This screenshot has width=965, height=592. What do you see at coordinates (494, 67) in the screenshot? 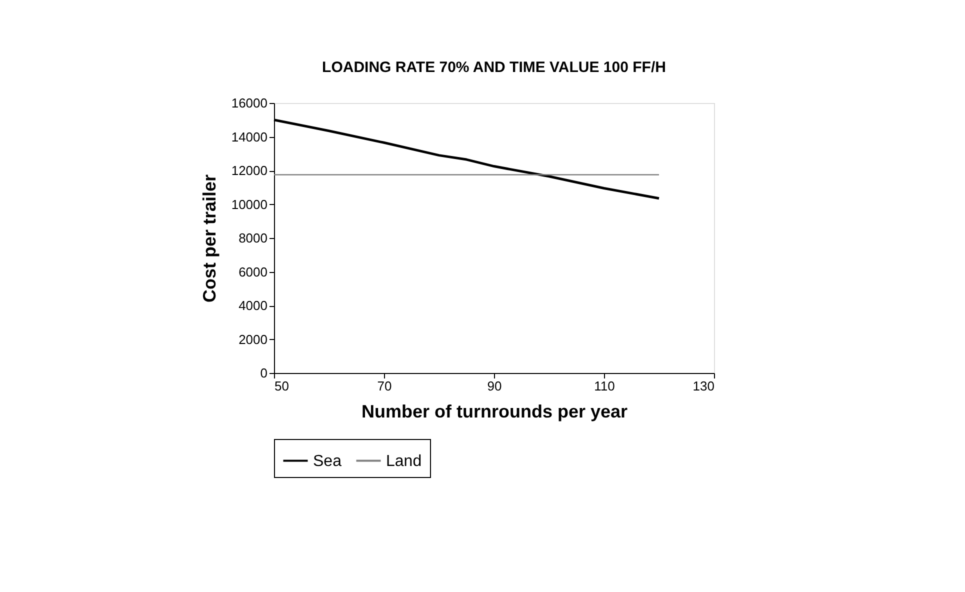
I see `chart-title: LOADING RATE 70% AND TIME VALUE 100 FF/H` at bounding box center [494, 67].